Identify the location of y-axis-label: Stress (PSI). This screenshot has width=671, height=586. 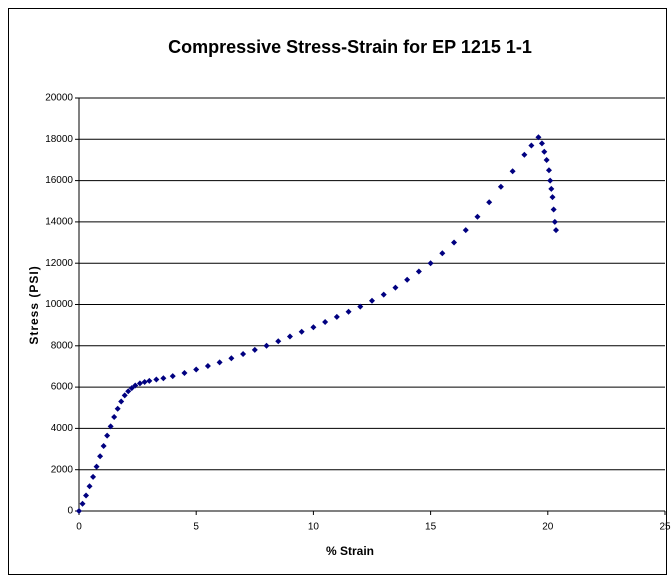
(34, 304).